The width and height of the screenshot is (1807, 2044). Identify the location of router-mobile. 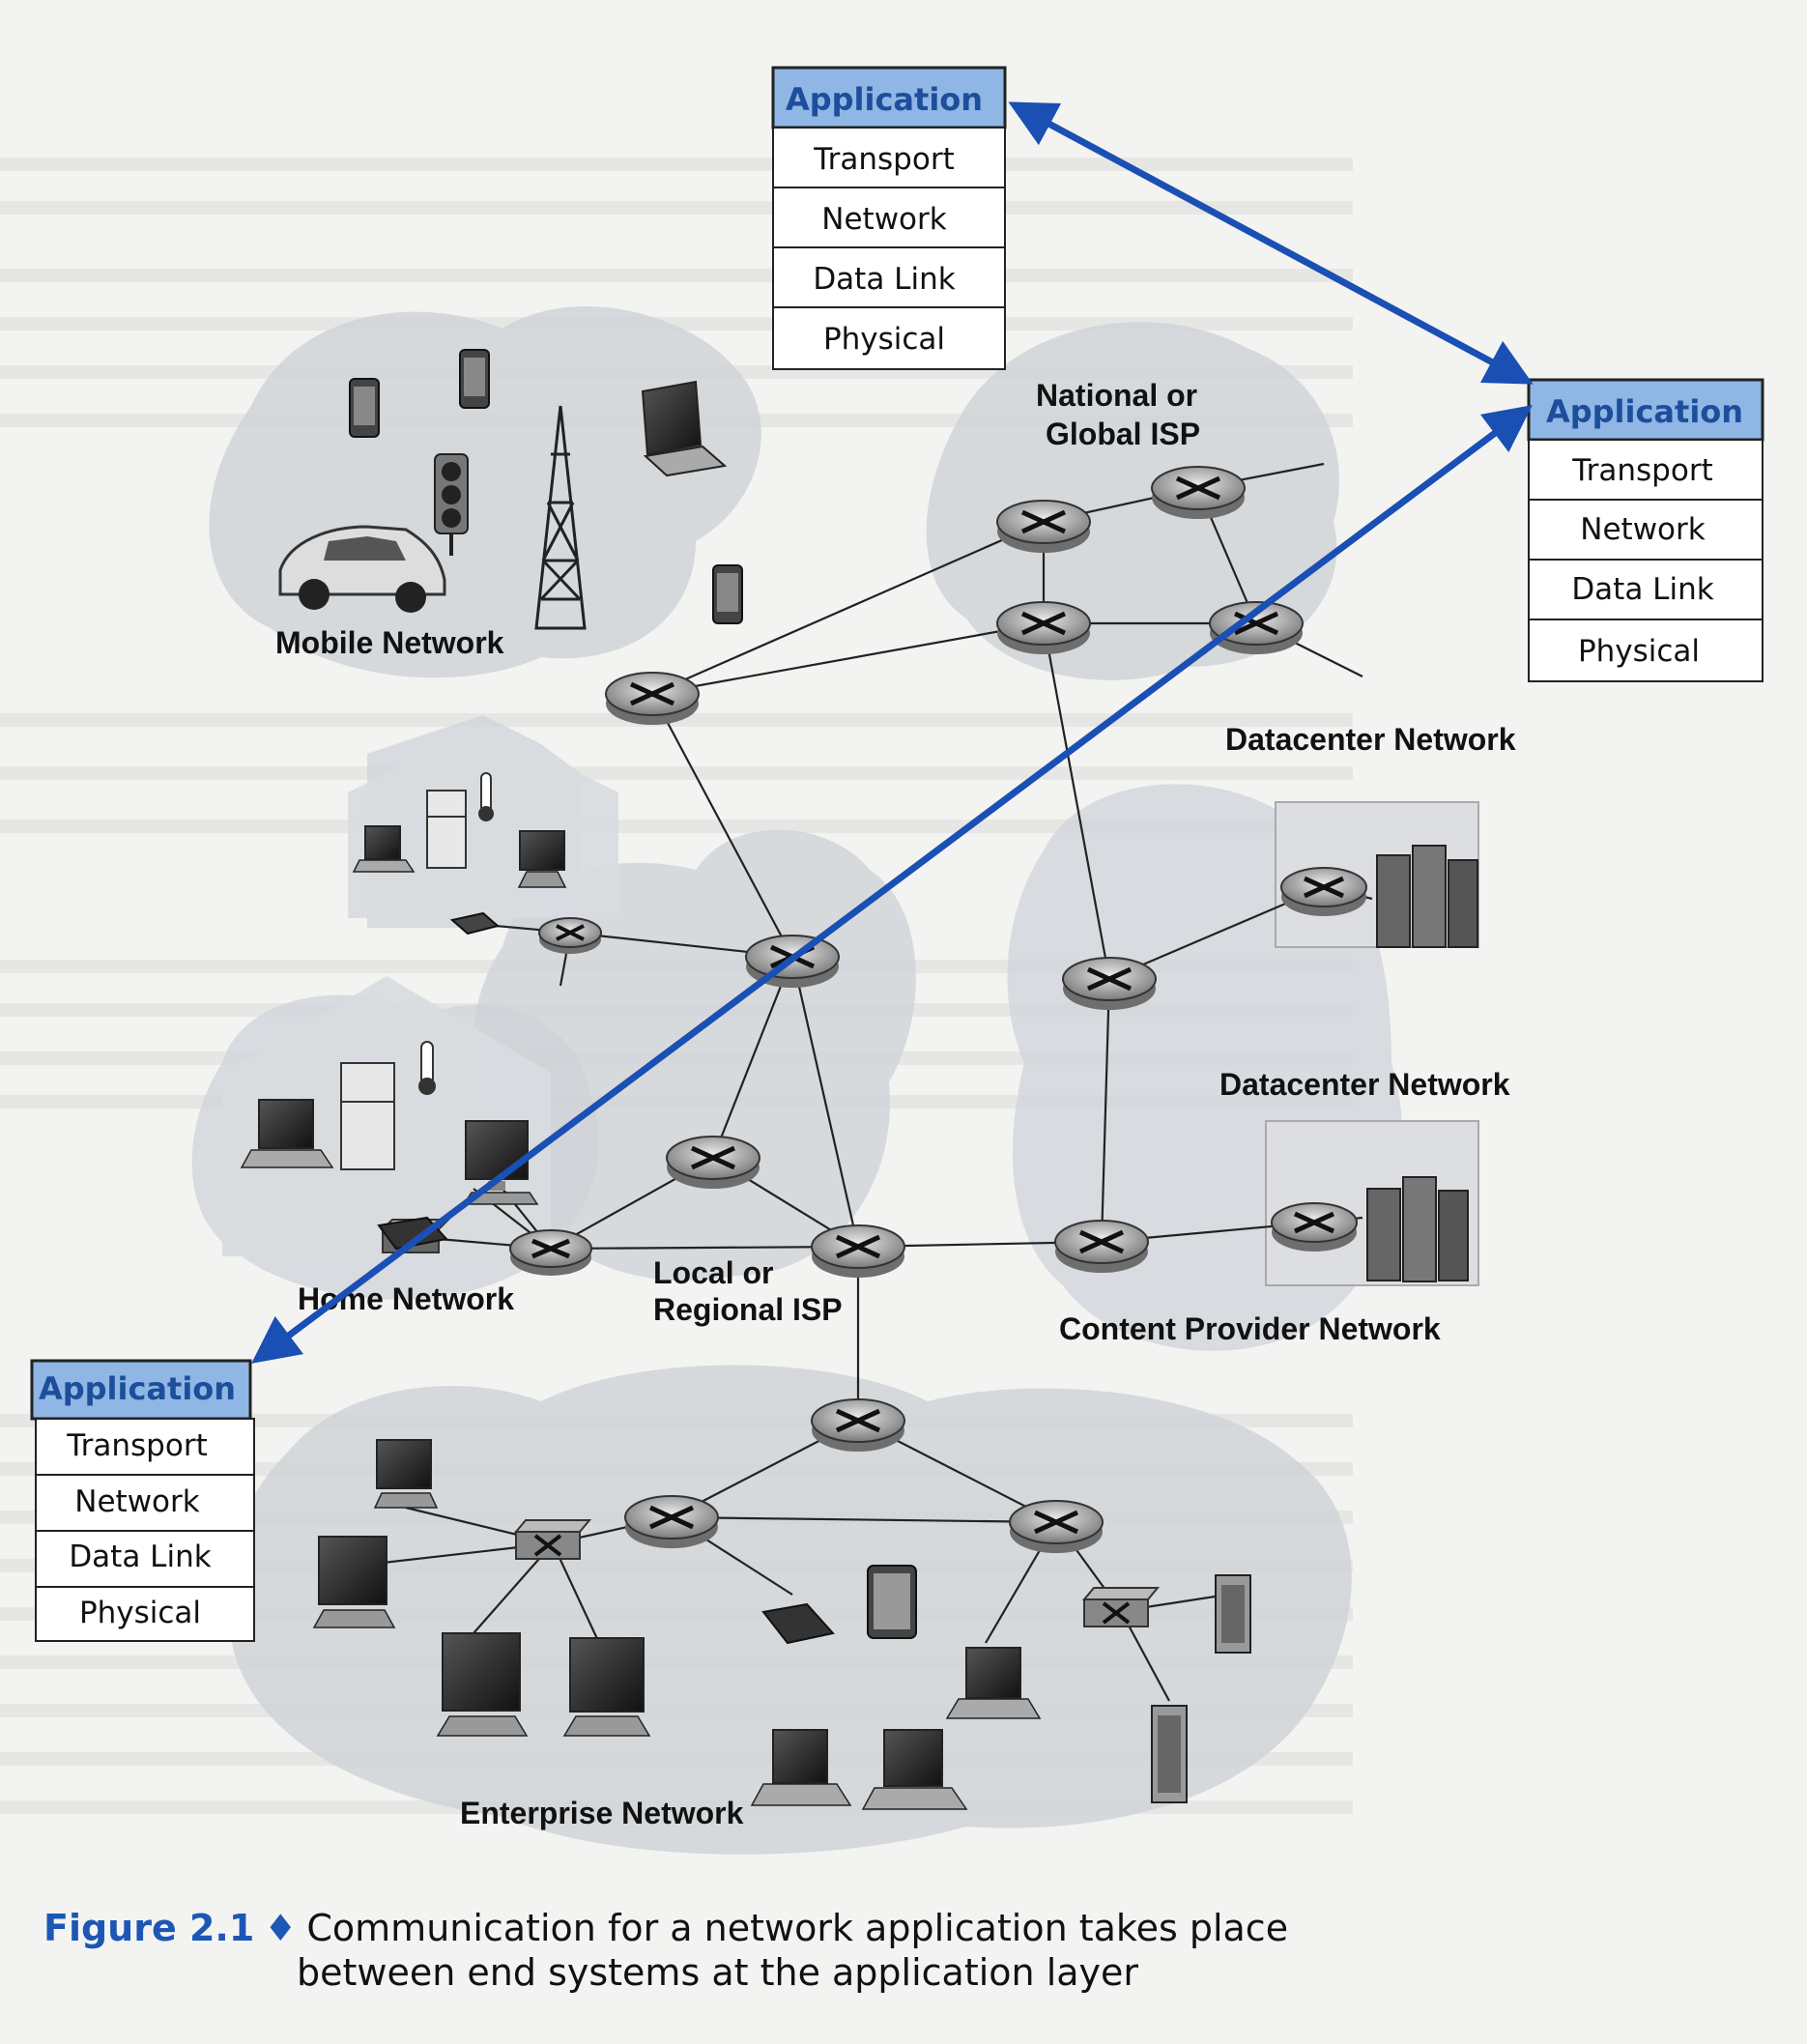
(653, 699).